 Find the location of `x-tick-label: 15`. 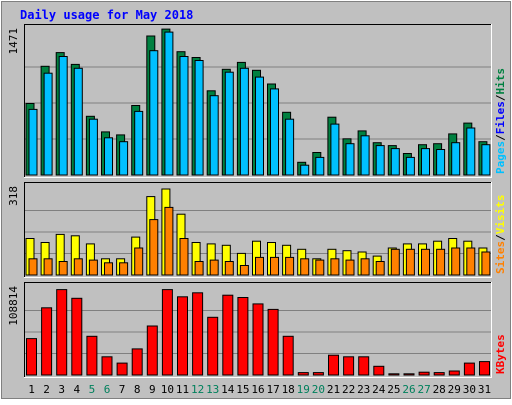

x-tick-label: 15 is located at coordinates (242, 389).